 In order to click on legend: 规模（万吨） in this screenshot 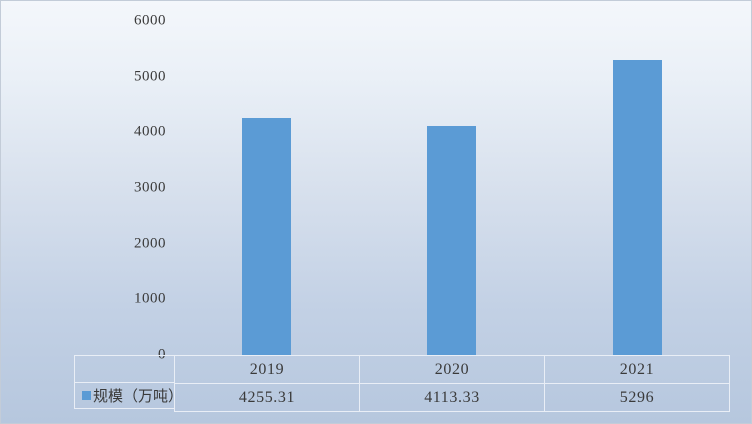, I will do `click(128, 395)`.